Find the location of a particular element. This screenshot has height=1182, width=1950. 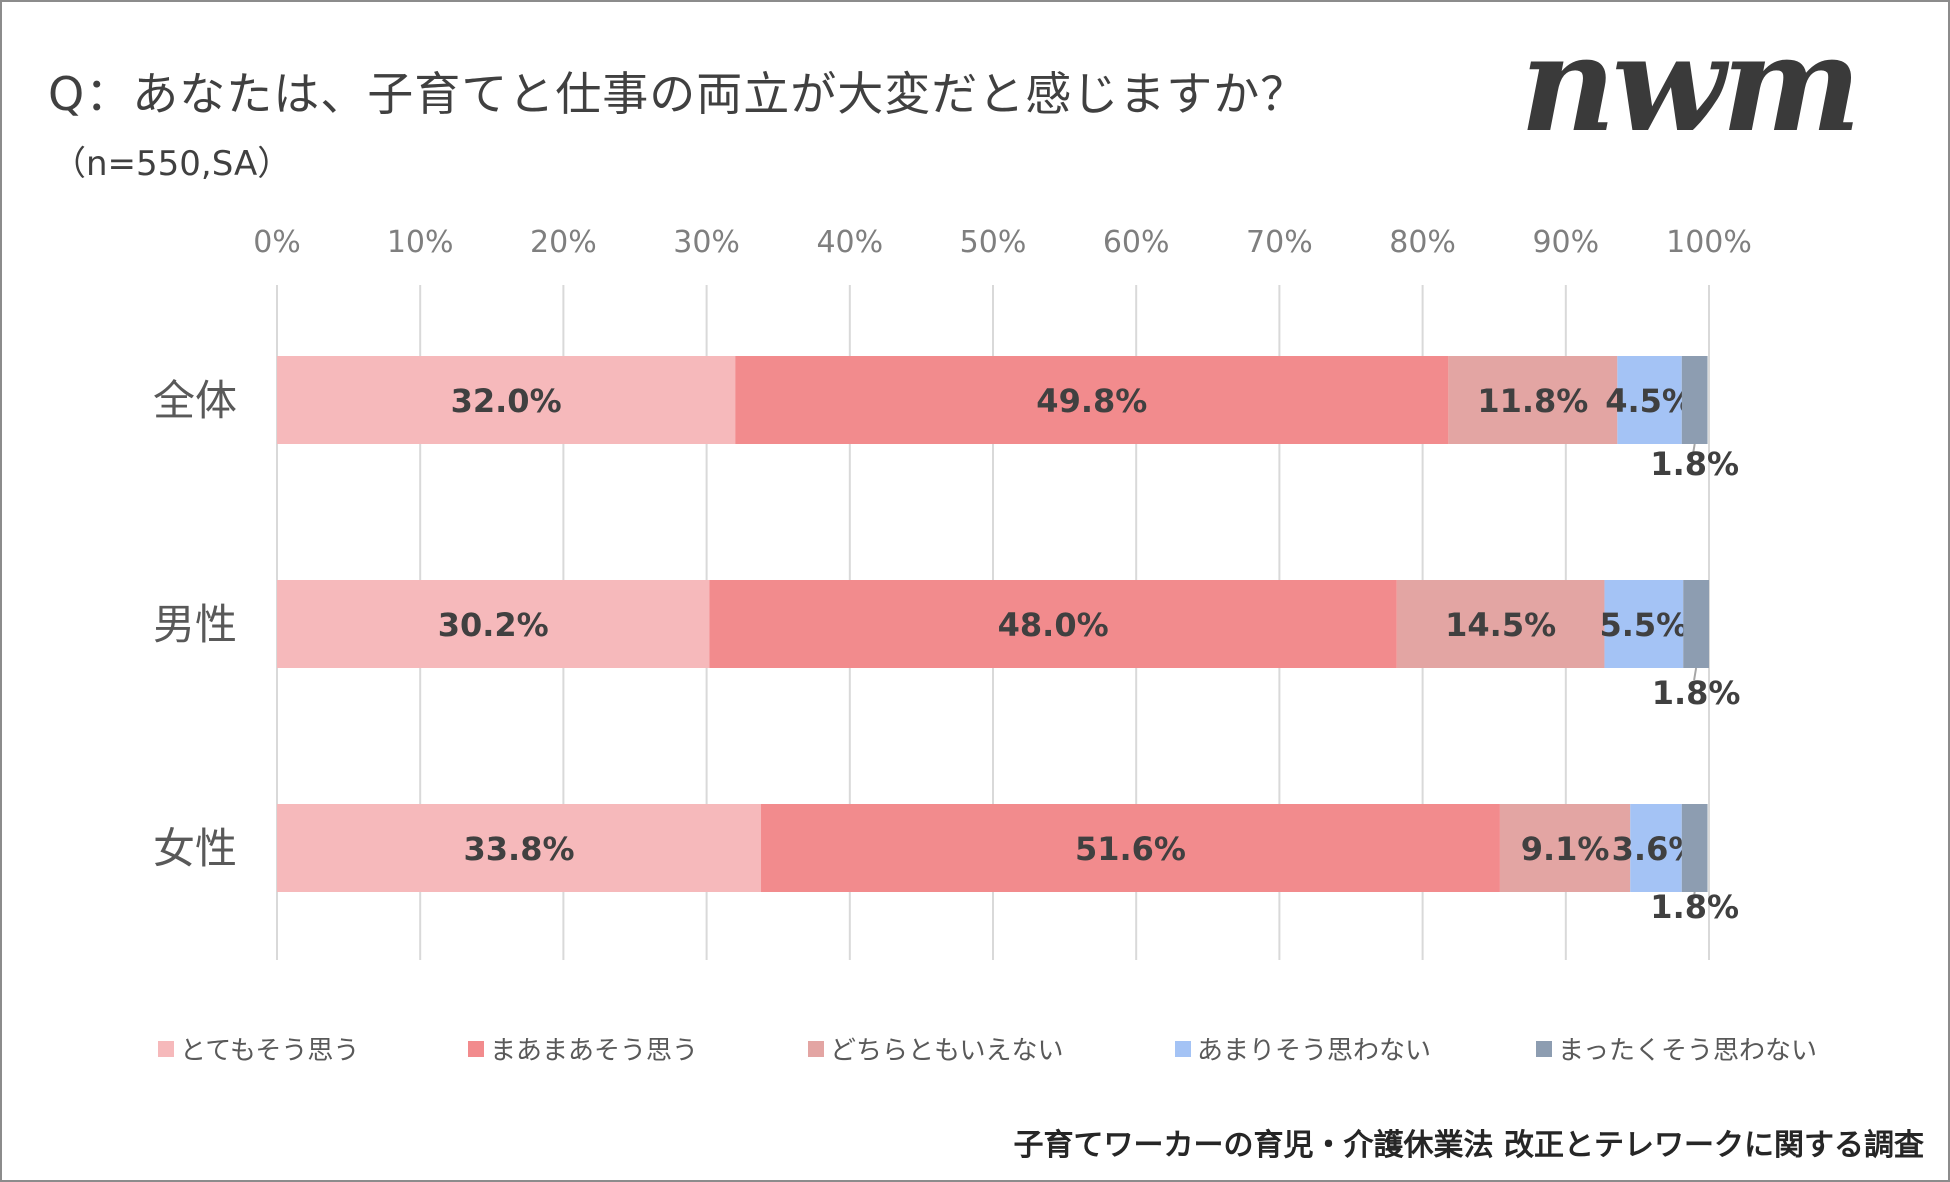

x-tick-label: 100% is located at coordinates (1709, 242).